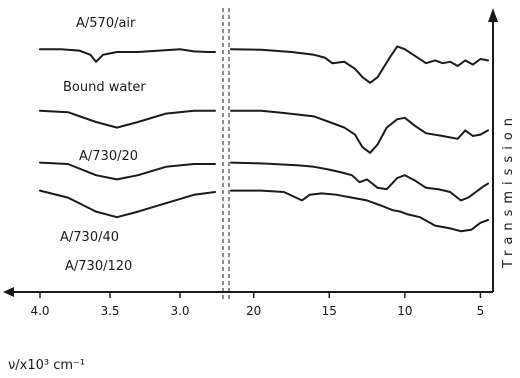 Image resolution: width=520 pixels, height=378 pixels. What do you see at coordinates (359, 181) in the screenshot?
I see `series-2-right-trace` at bounding box center [359, 181].